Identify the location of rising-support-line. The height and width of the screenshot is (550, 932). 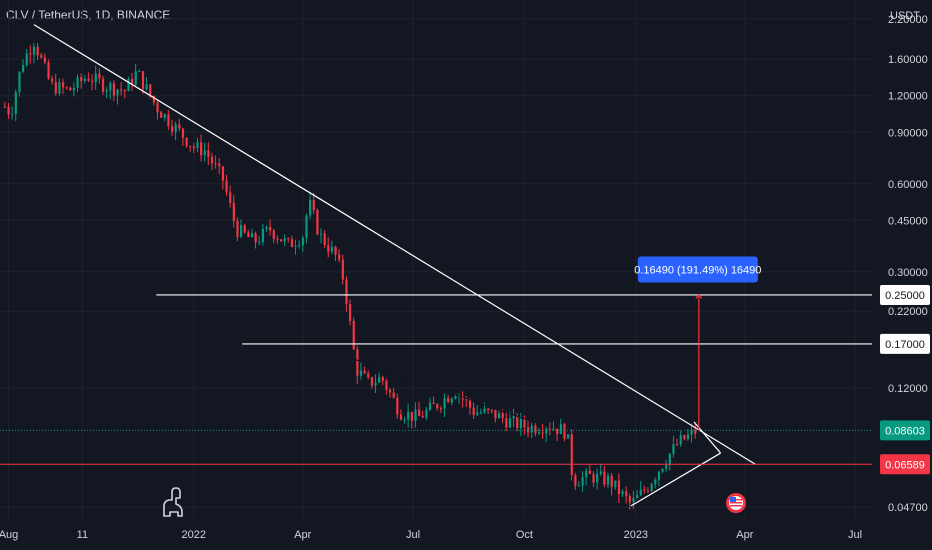
(675, 479).